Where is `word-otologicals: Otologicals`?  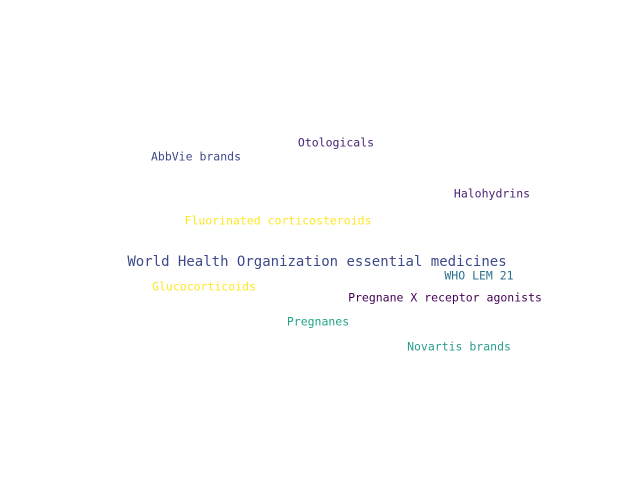
word-otologicals: Otologicals is located at coordinates (336, 142).